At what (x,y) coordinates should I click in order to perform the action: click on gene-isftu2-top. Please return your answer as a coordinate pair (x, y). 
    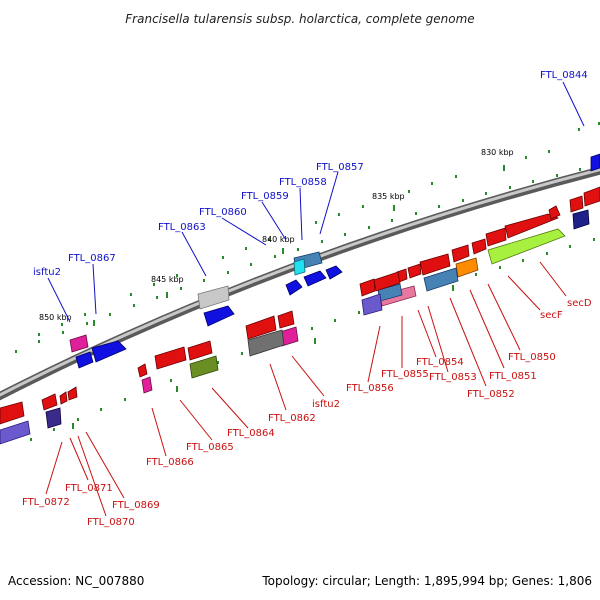
    Looking at the image, I should click on (79, 343).